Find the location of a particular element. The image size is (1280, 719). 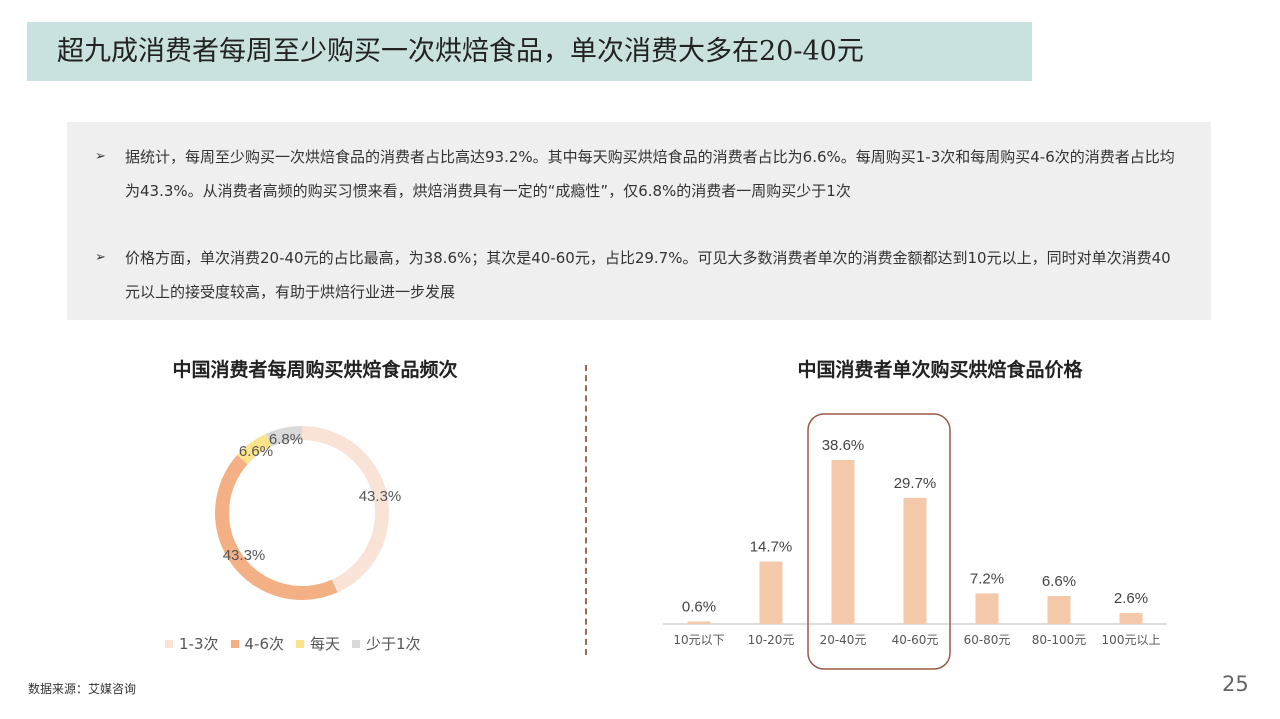

legend-item-0: 1-3次 is located at coordinates (192, 643).